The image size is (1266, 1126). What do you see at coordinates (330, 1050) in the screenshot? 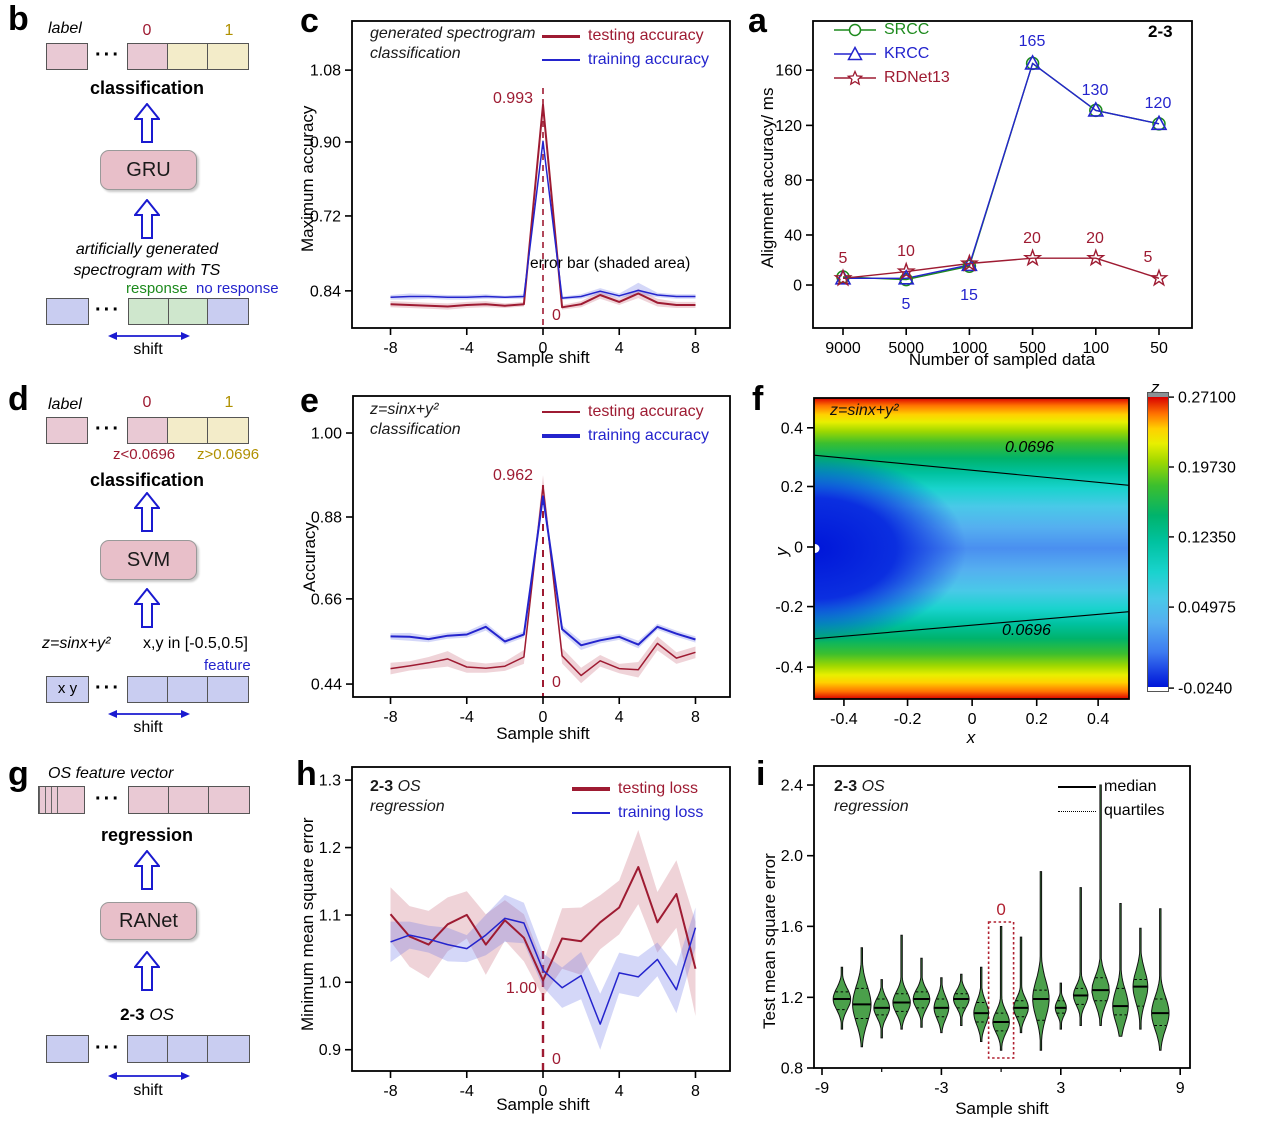
I see `tick-label: 0.9` at bounding box center [330, 1050].